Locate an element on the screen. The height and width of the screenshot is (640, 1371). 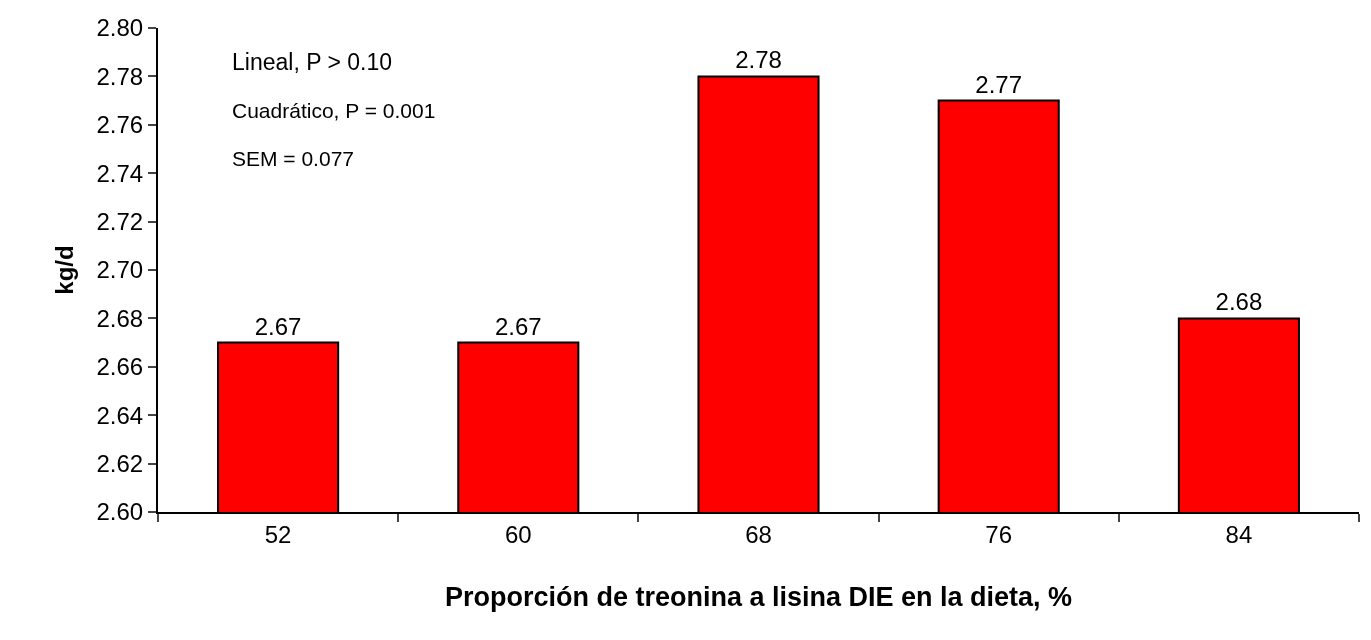
data-label: 2.77 is located at coordinates (999, 84).